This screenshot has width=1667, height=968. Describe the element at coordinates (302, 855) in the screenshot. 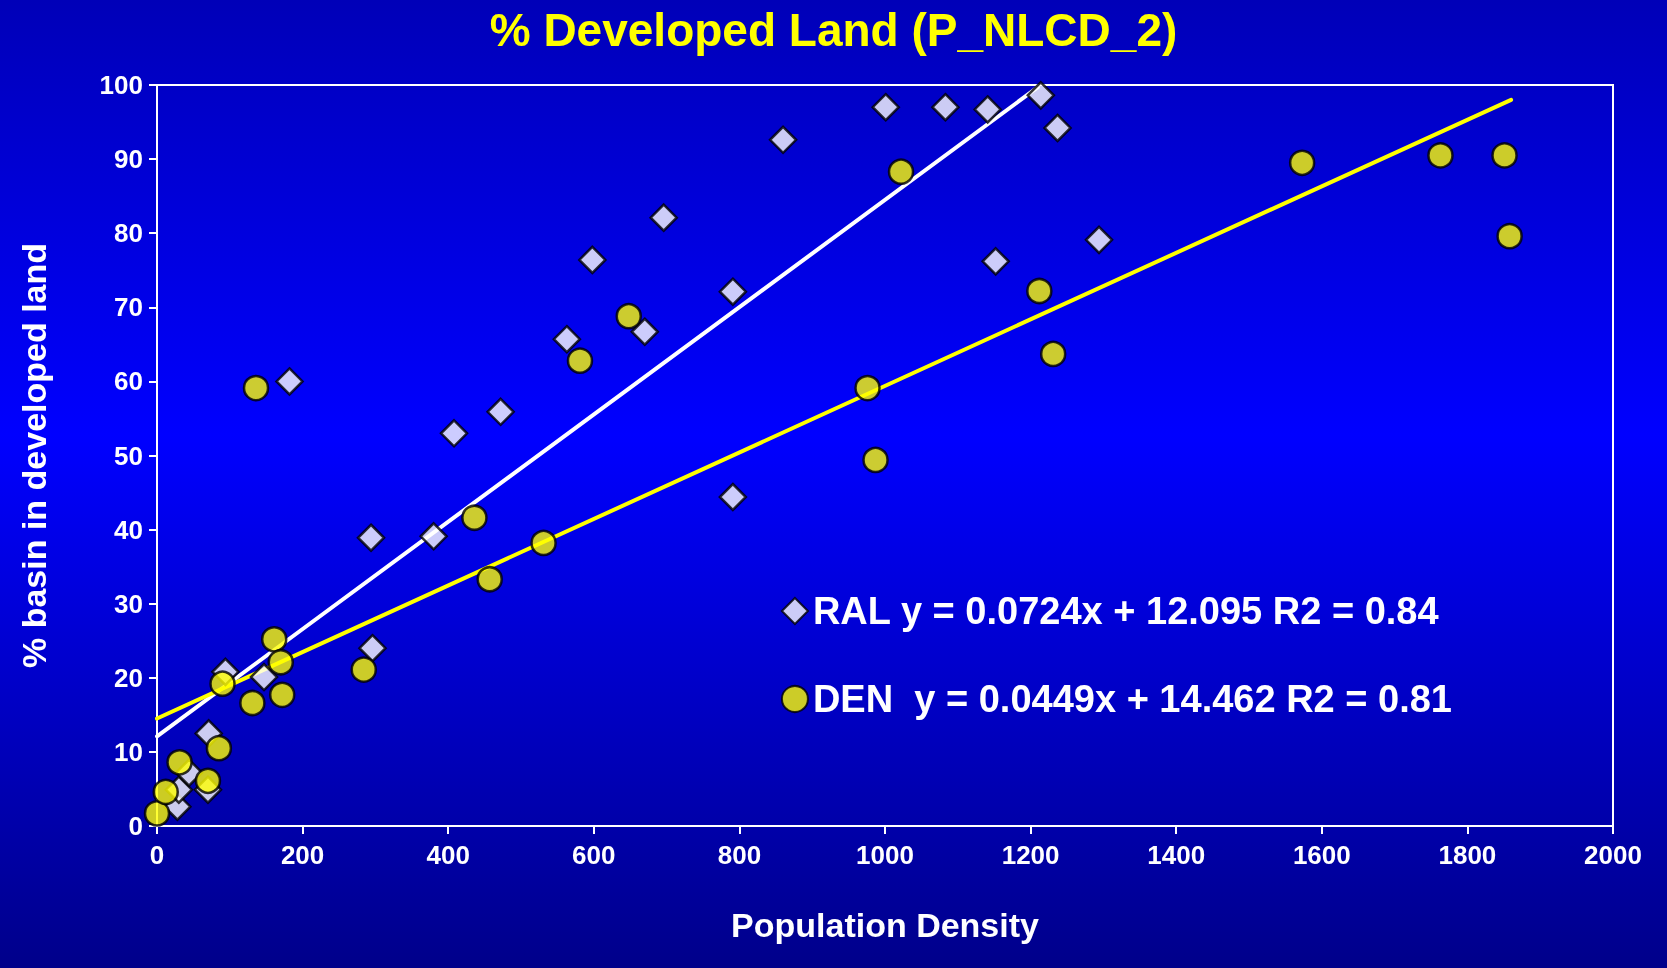

I see `x-tick-label: 200` at that location.